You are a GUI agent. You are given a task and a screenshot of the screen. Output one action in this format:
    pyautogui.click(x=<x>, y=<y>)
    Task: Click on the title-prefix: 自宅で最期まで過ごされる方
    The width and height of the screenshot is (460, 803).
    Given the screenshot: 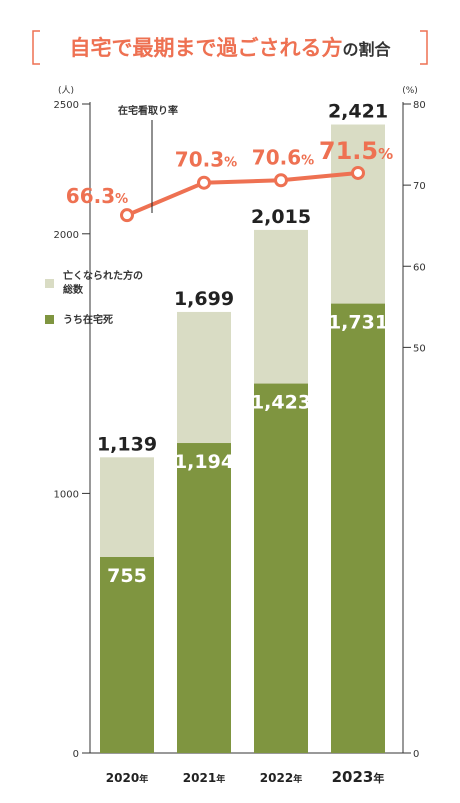 What is the action you would take?
    pyautogui.click(x=205, y=48)
    